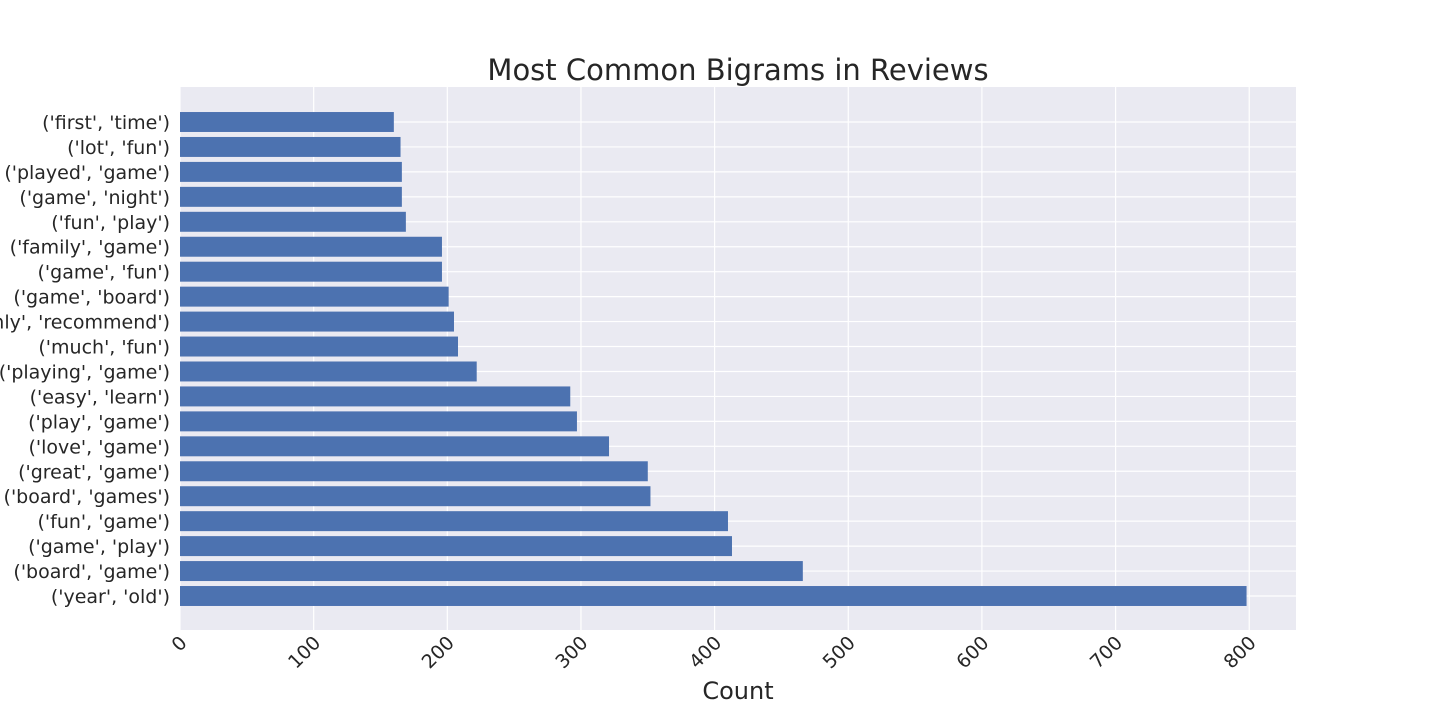 Image resolution: width=1440 pixels, height=720 pixels. Describe the element at coordinates (90, 248) in the screenshot. I see `y-tick-label: ('family', 'game')` at that location.